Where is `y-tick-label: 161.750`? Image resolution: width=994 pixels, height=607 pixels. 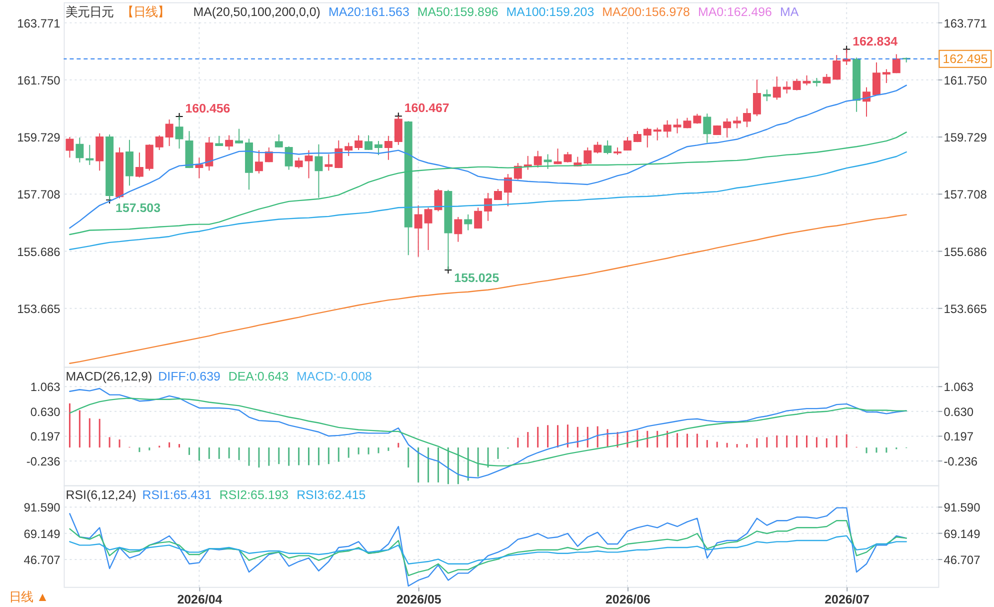 y-tick-label: 161.750 is located at coordinates (39, 80).